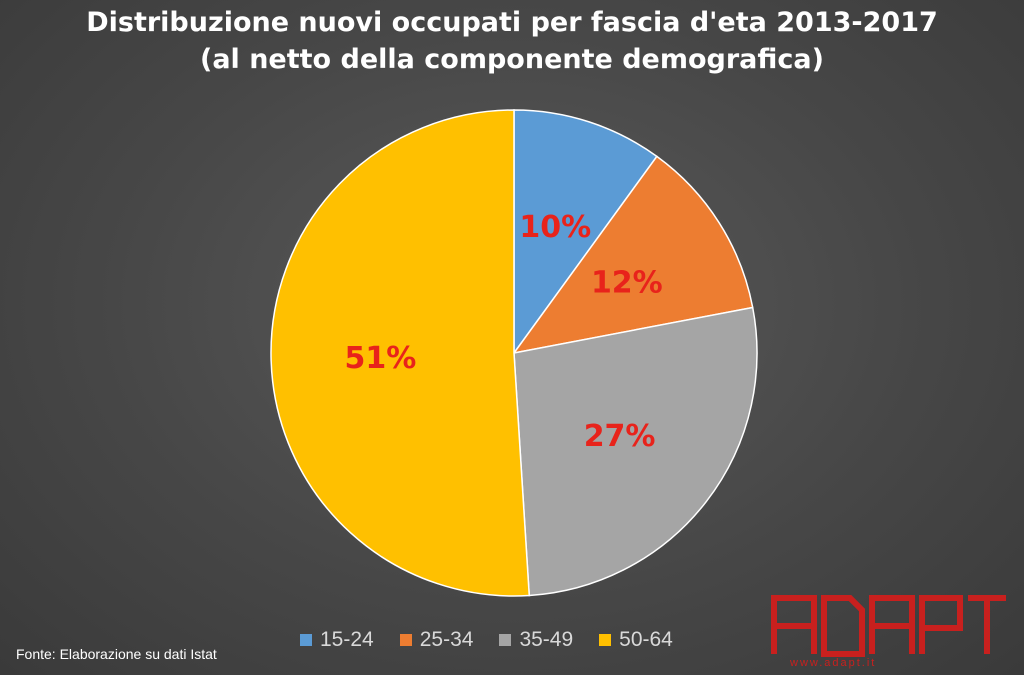 This screenshot has width=1024, height=675. What do you see at coordinates (627, 282) in the screenshot?
I see `data-label-25-34: 12%` at bounding box center [627, 282].